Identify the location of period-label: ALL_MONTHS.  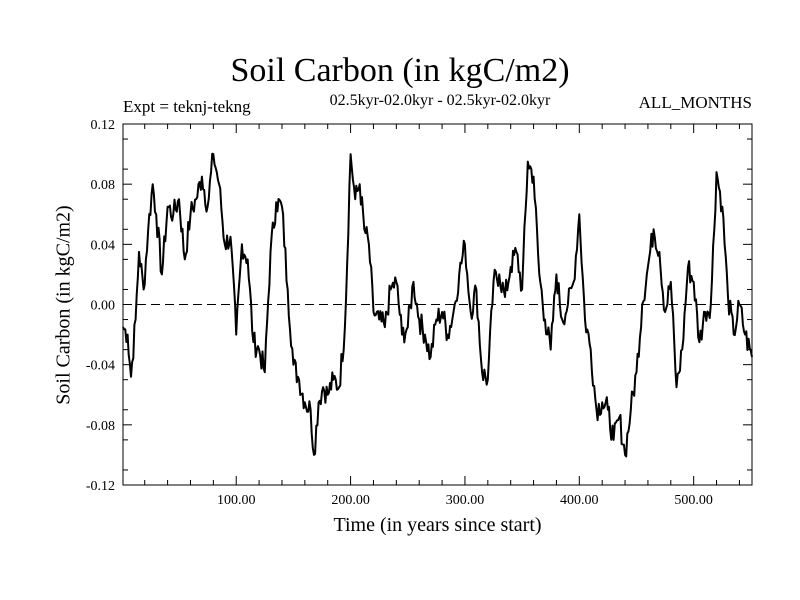
(695, 102).